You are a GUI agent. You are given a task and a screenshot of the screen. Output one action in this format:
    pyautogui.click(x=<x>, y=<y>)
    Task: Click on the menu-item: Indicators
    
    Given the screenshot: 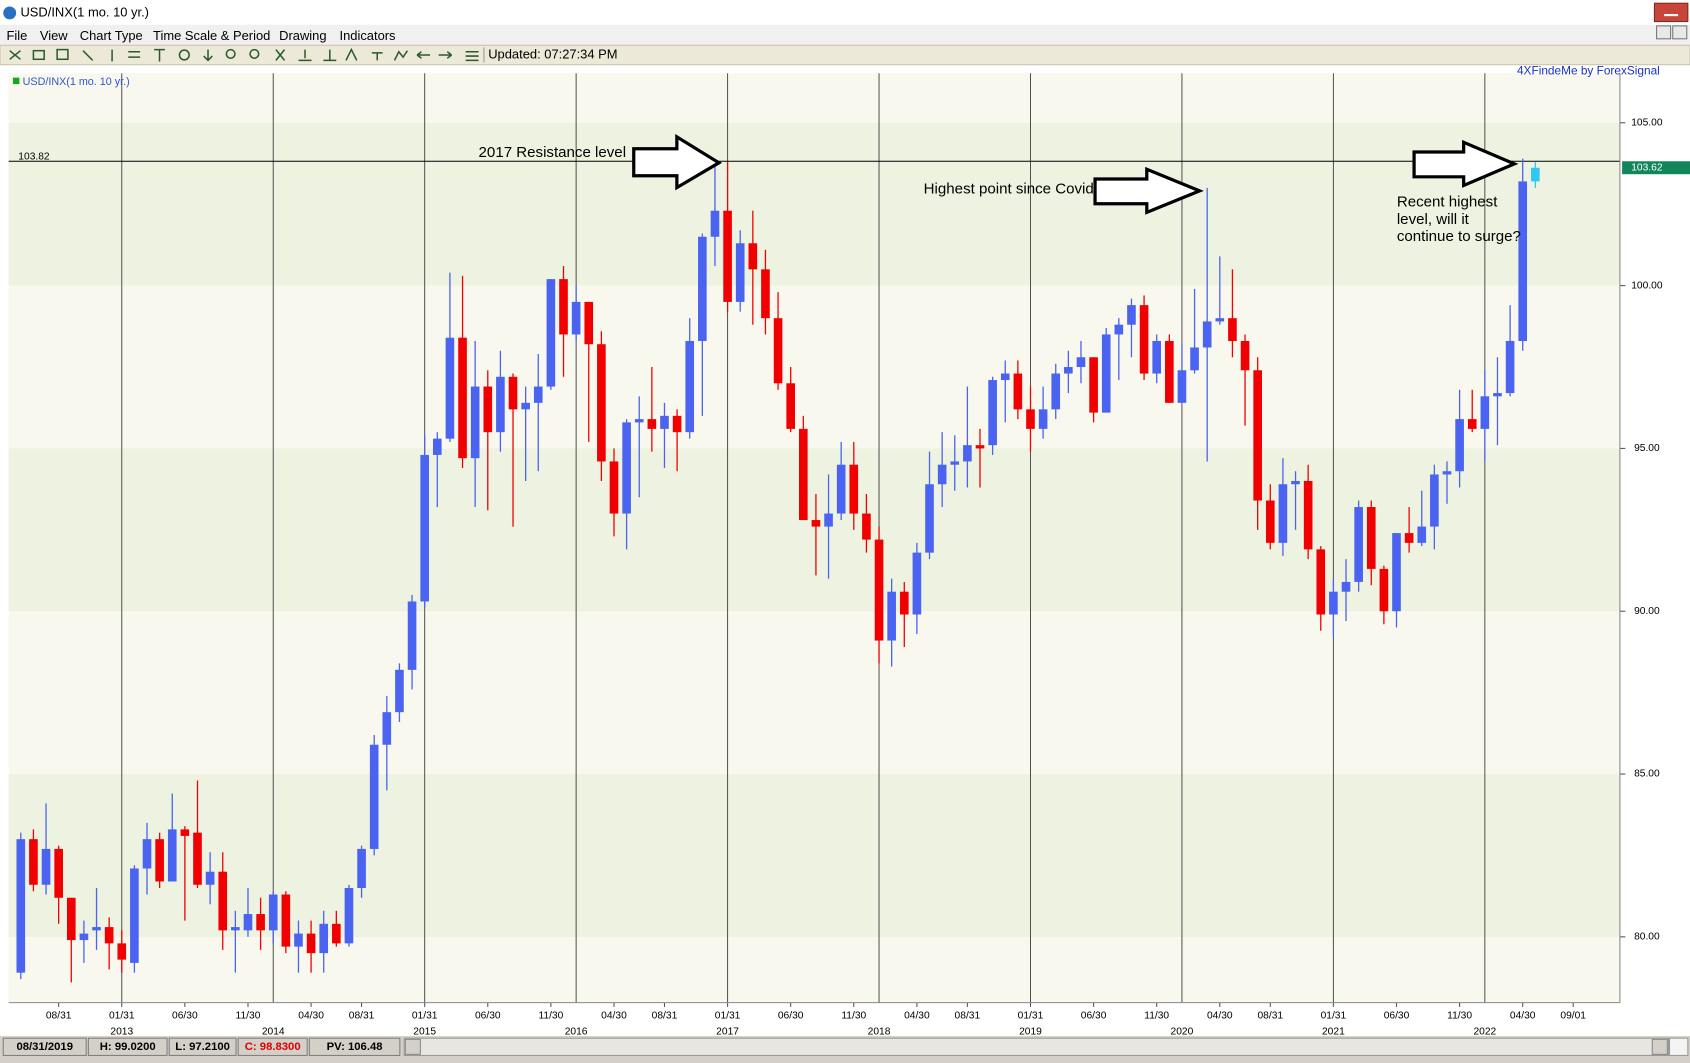 What is the action you would take?
    pyautogui.click(x=368, y=35)
    